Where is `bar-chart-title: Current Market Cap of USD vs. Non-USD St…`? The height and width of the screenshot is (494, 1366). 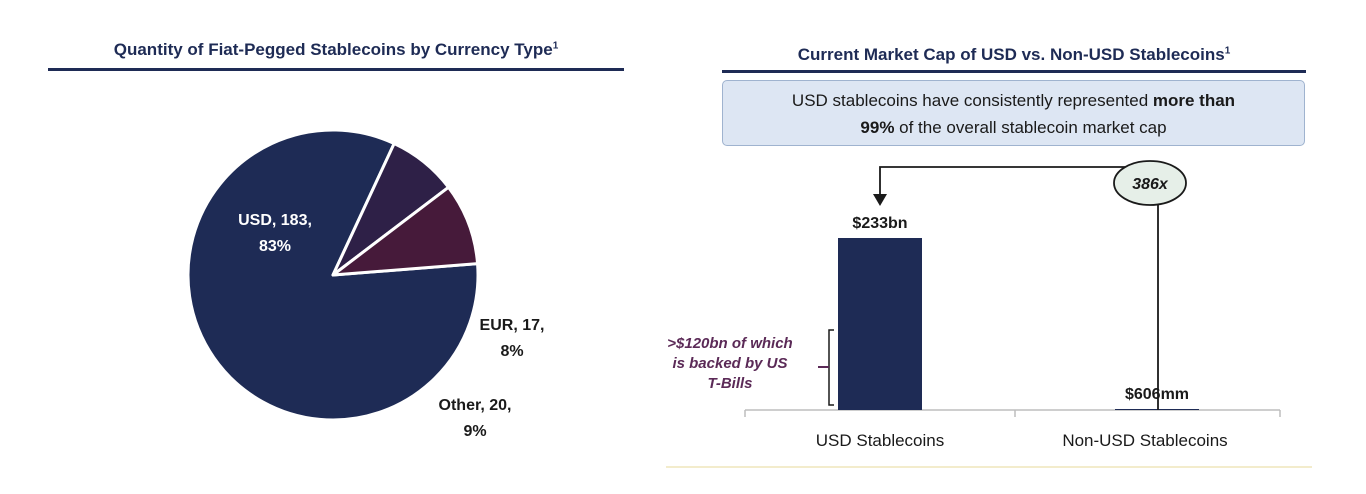
bar-chart-title: Current Market Cap of USD vs. Non-USD St… is located at coordinates (1014, 54).